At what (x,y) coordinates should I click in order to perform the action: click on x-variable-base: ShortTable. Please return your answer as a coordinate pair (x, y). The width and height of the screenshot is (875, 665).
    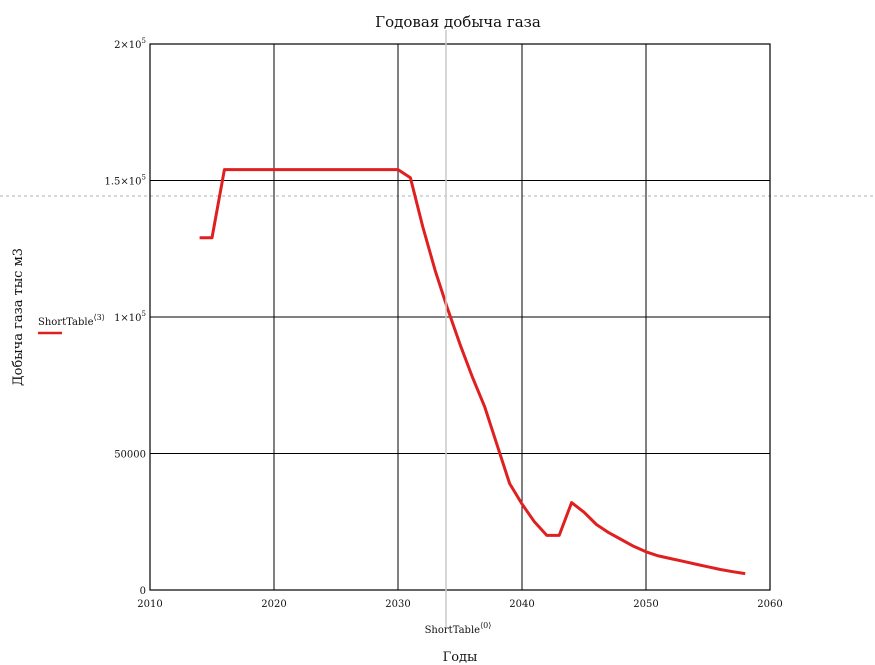
    Looking at the image, I should click on (453, 630).